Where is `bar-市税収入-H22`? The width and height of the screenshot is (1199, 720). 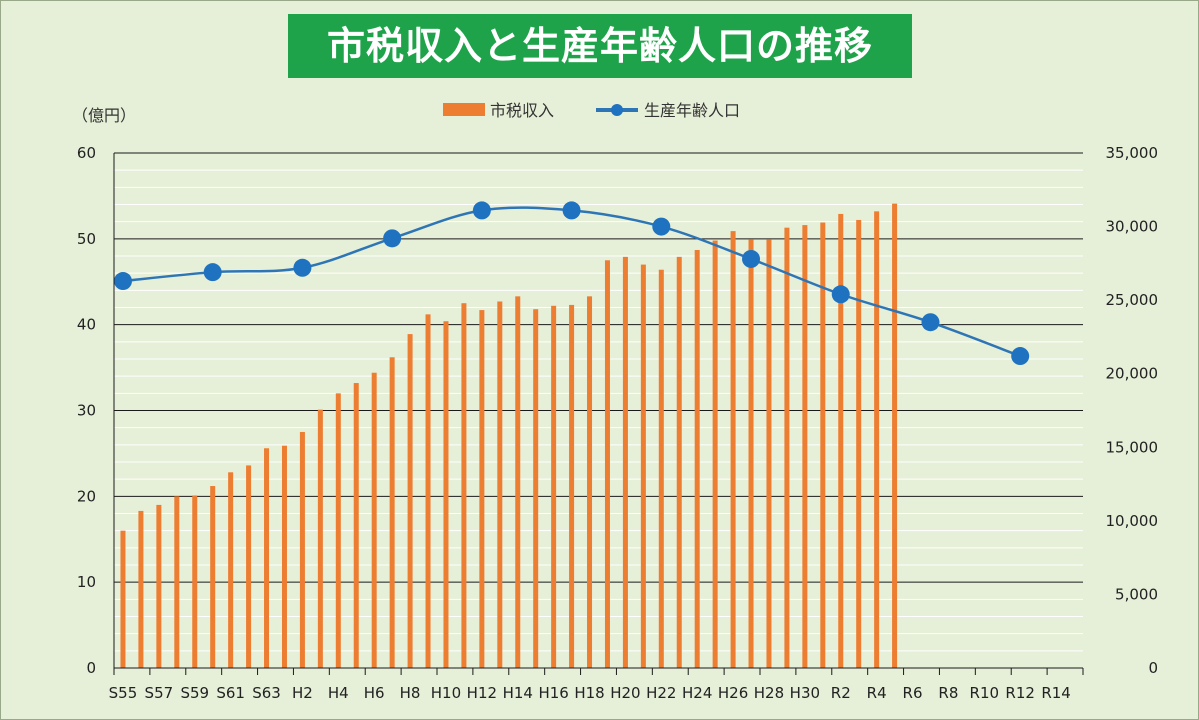
bar-市税収入-H22 is located at coordinates (661, 468).